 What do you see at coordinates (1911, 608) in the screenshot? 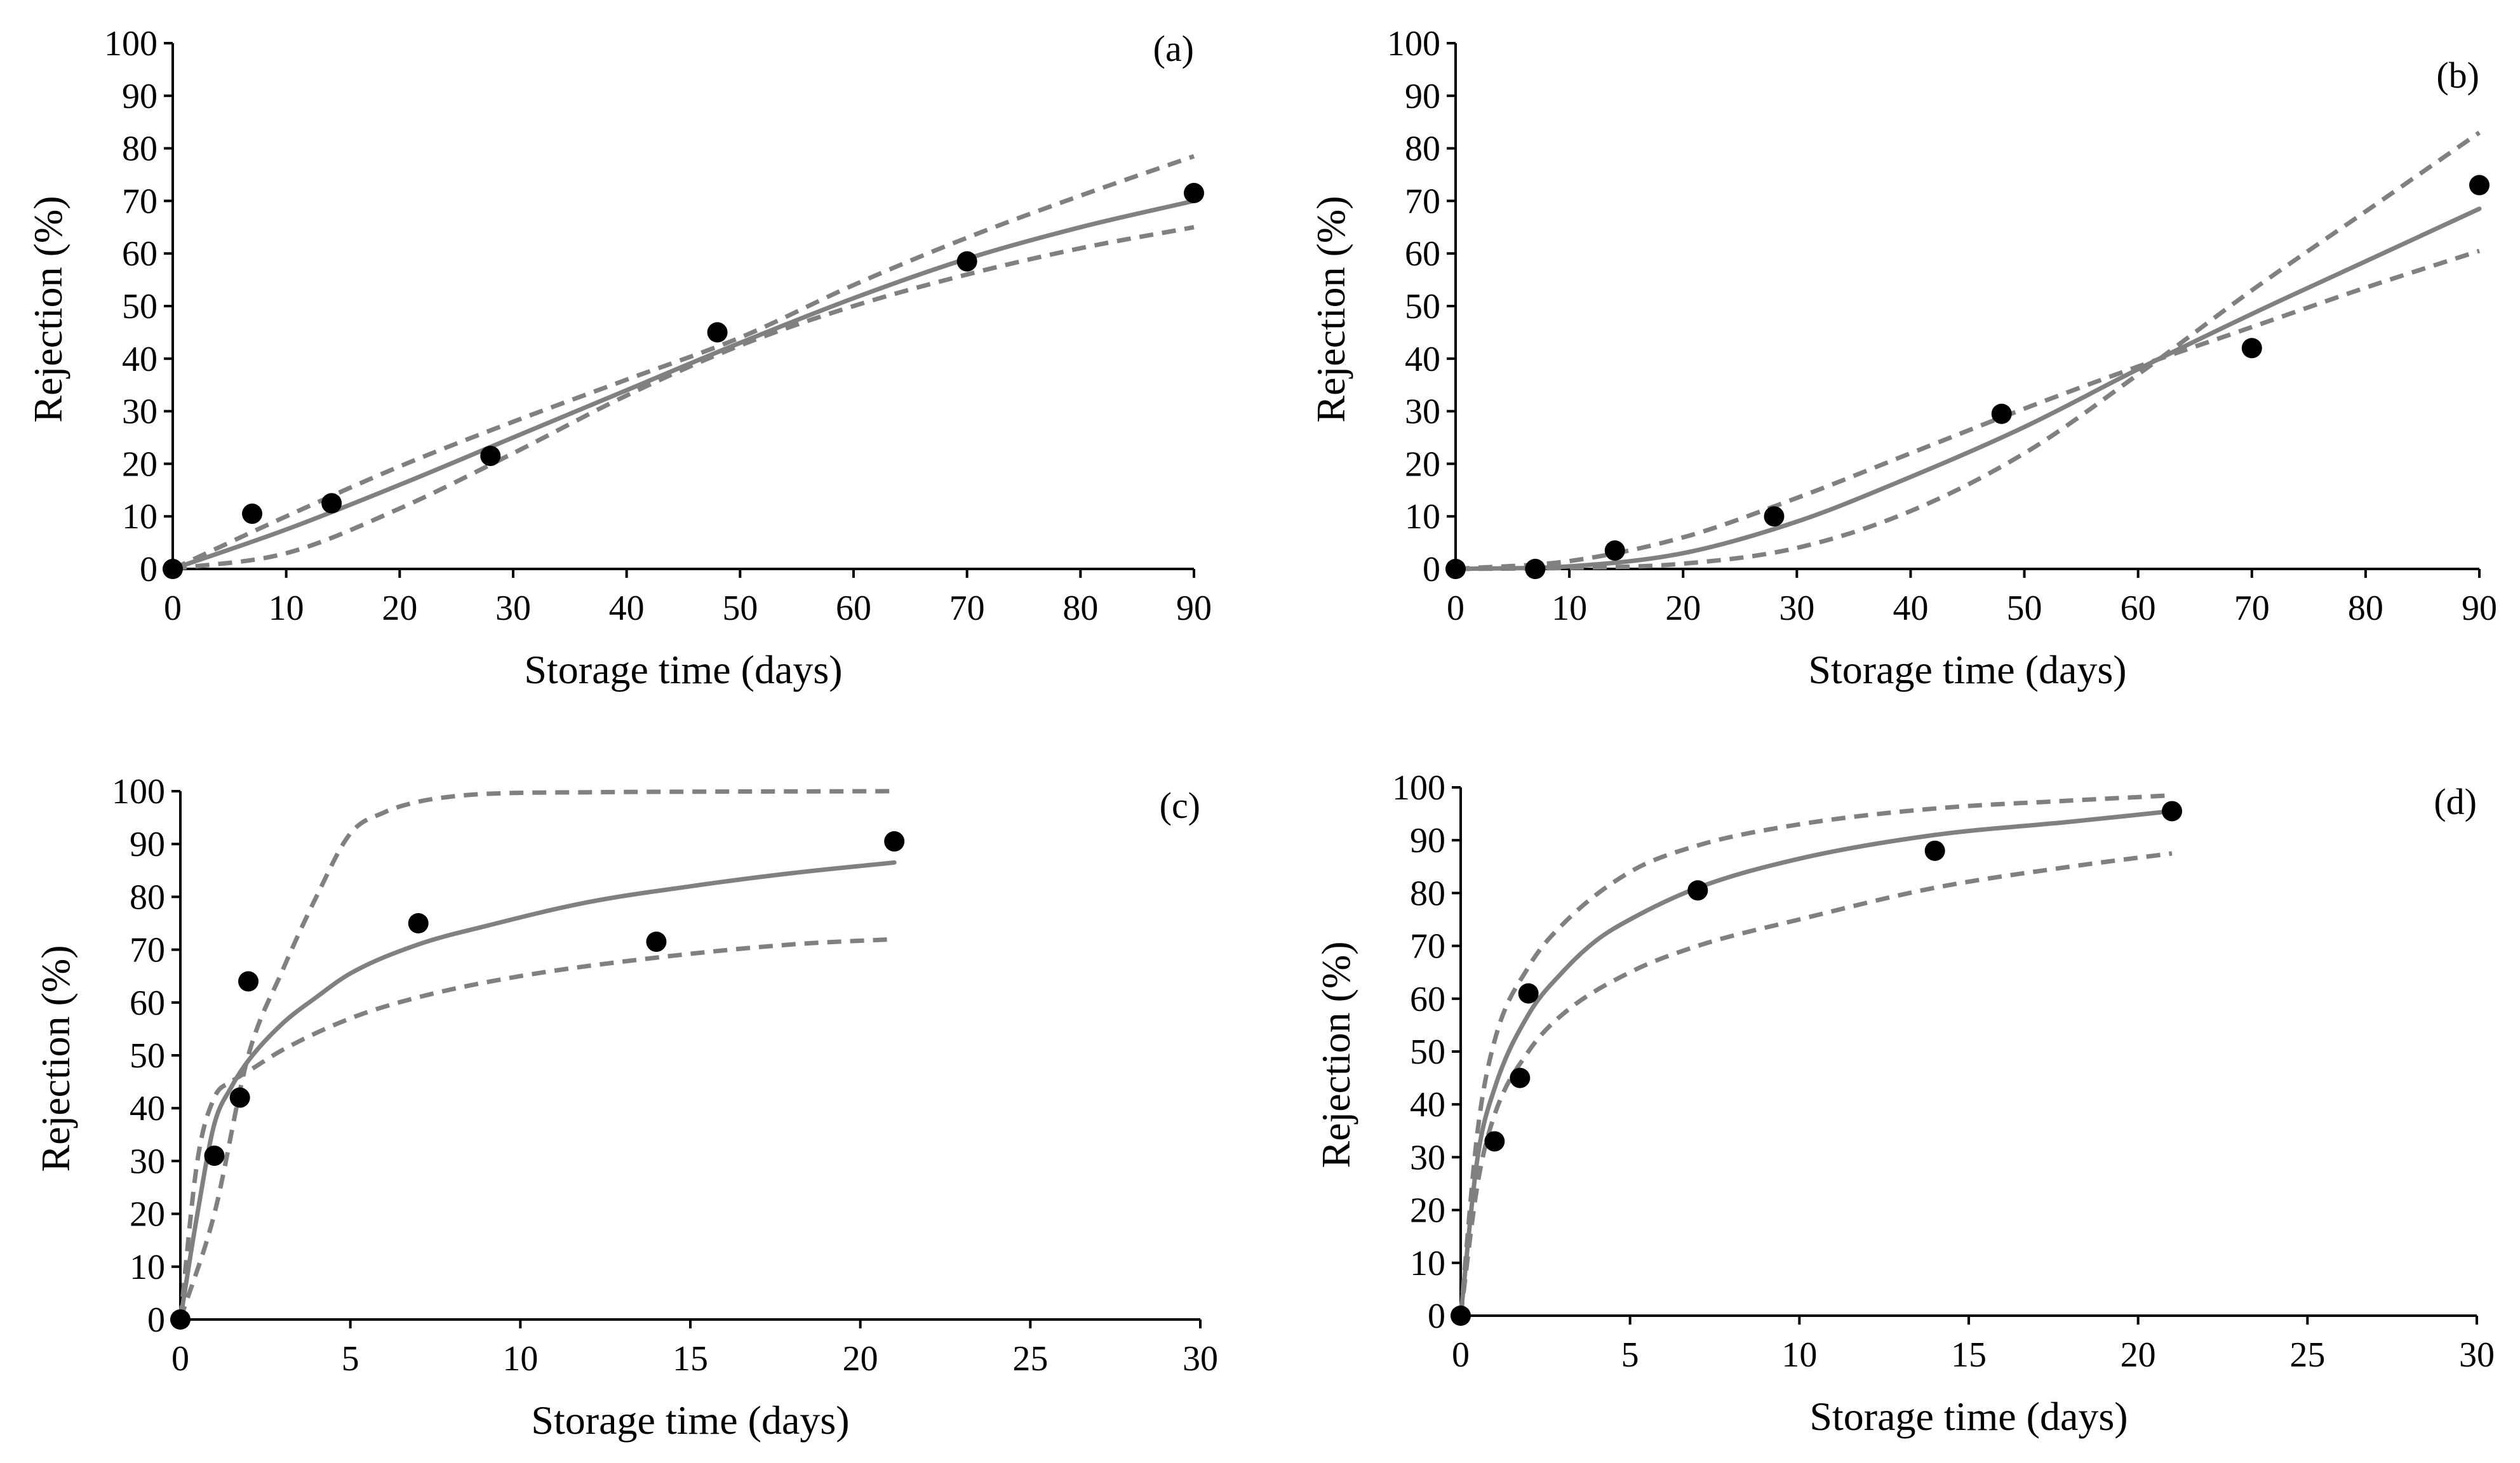
I see `x-tick-label: 40` at bounding box center [1911, 608].